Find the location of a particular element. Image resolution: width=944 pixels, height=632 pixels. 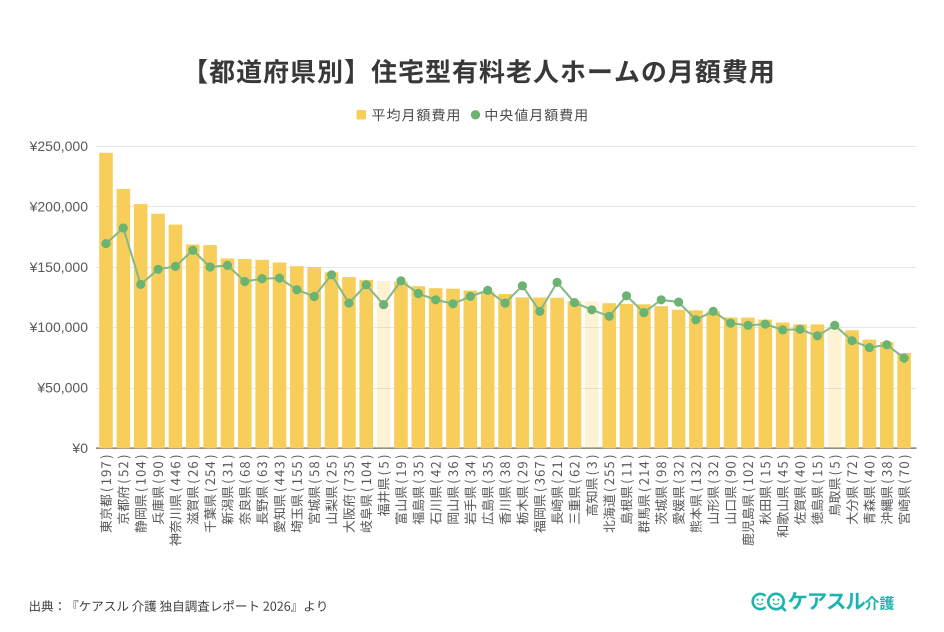

svg-text: ¥250,000 is located at coordinates (59, 146).